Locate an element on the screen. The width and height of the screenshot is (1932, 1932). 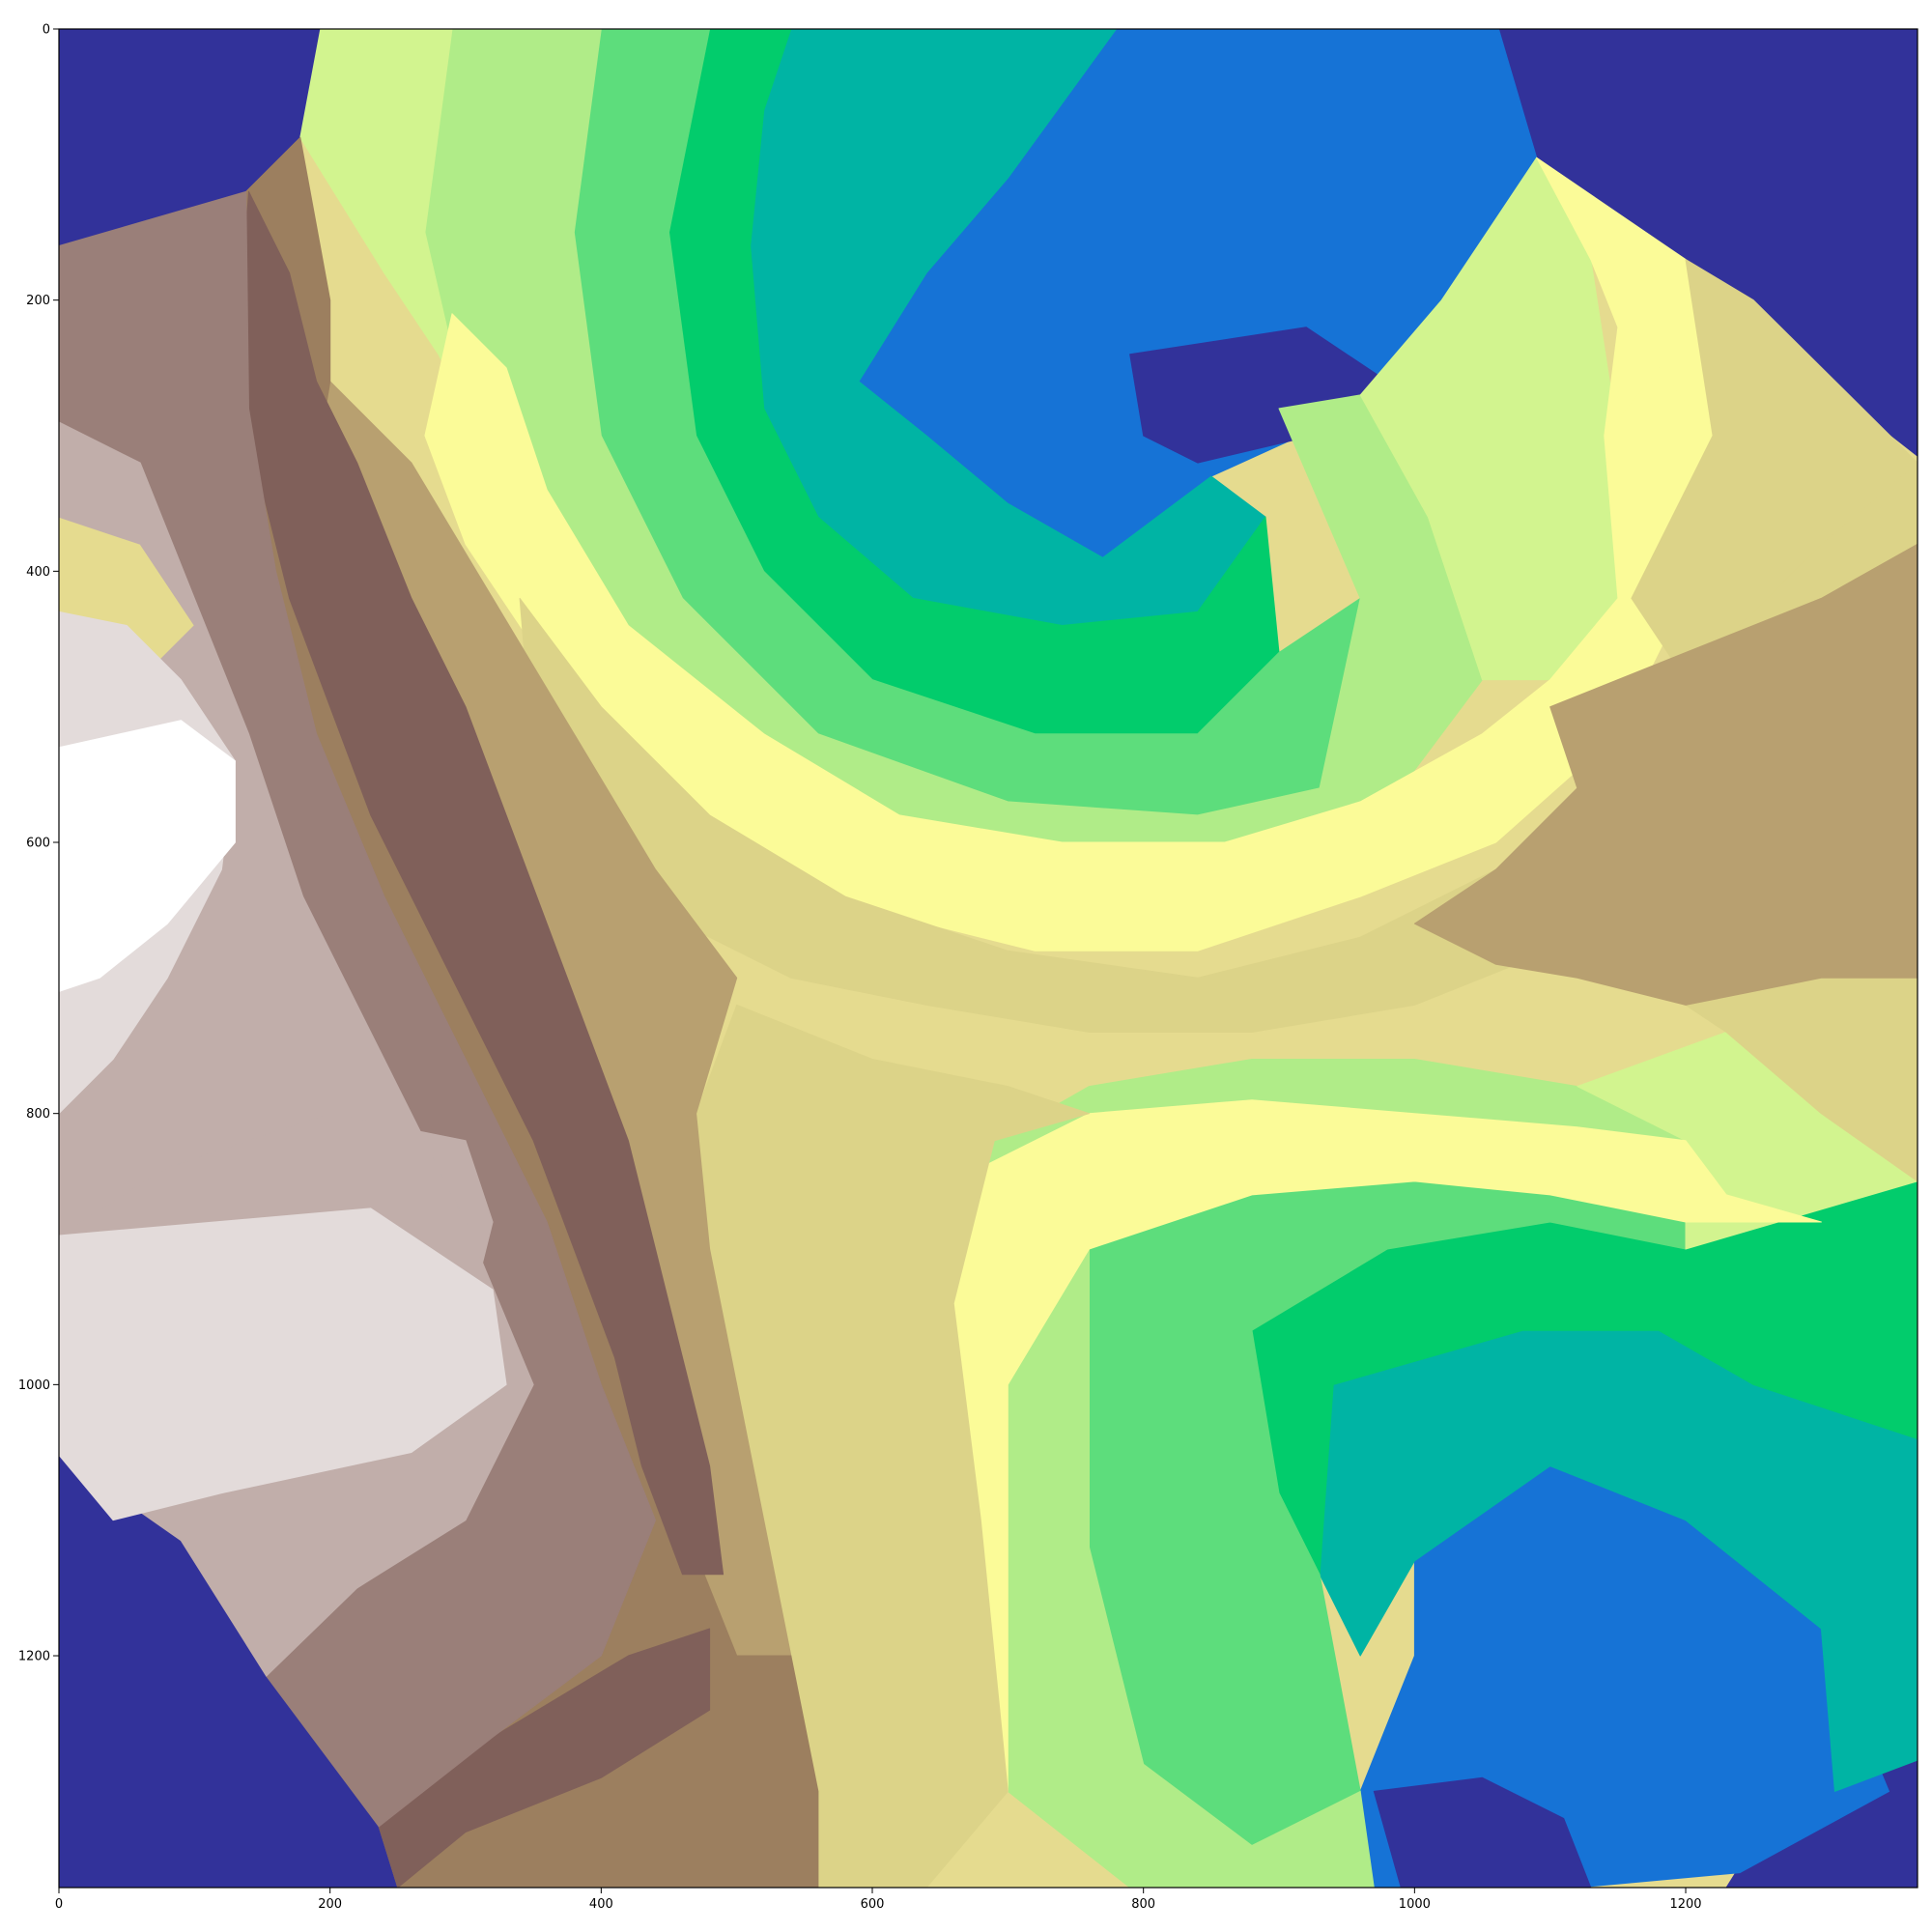
terrain-region-tan is located at coordinates (1665, 774).